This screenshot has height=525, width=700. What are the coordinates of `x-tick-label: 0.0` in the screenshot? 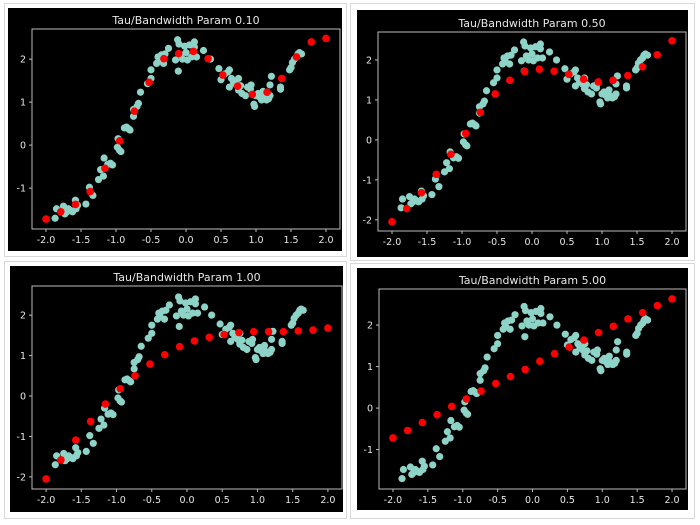 It's located at (185, 240).